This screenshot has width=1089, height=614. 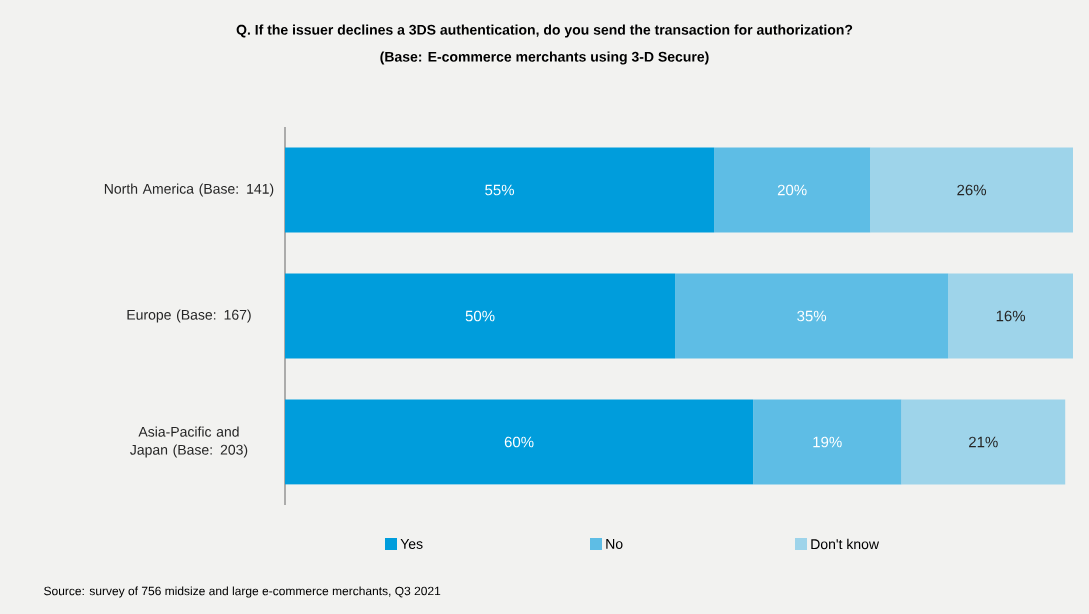 I want to click on data-label: 19%, so click(x=827, y=442).